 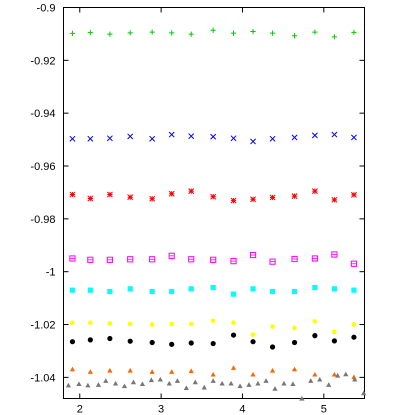 I want to click on y-tick-label: -0.9, so click(x=46, y=9).